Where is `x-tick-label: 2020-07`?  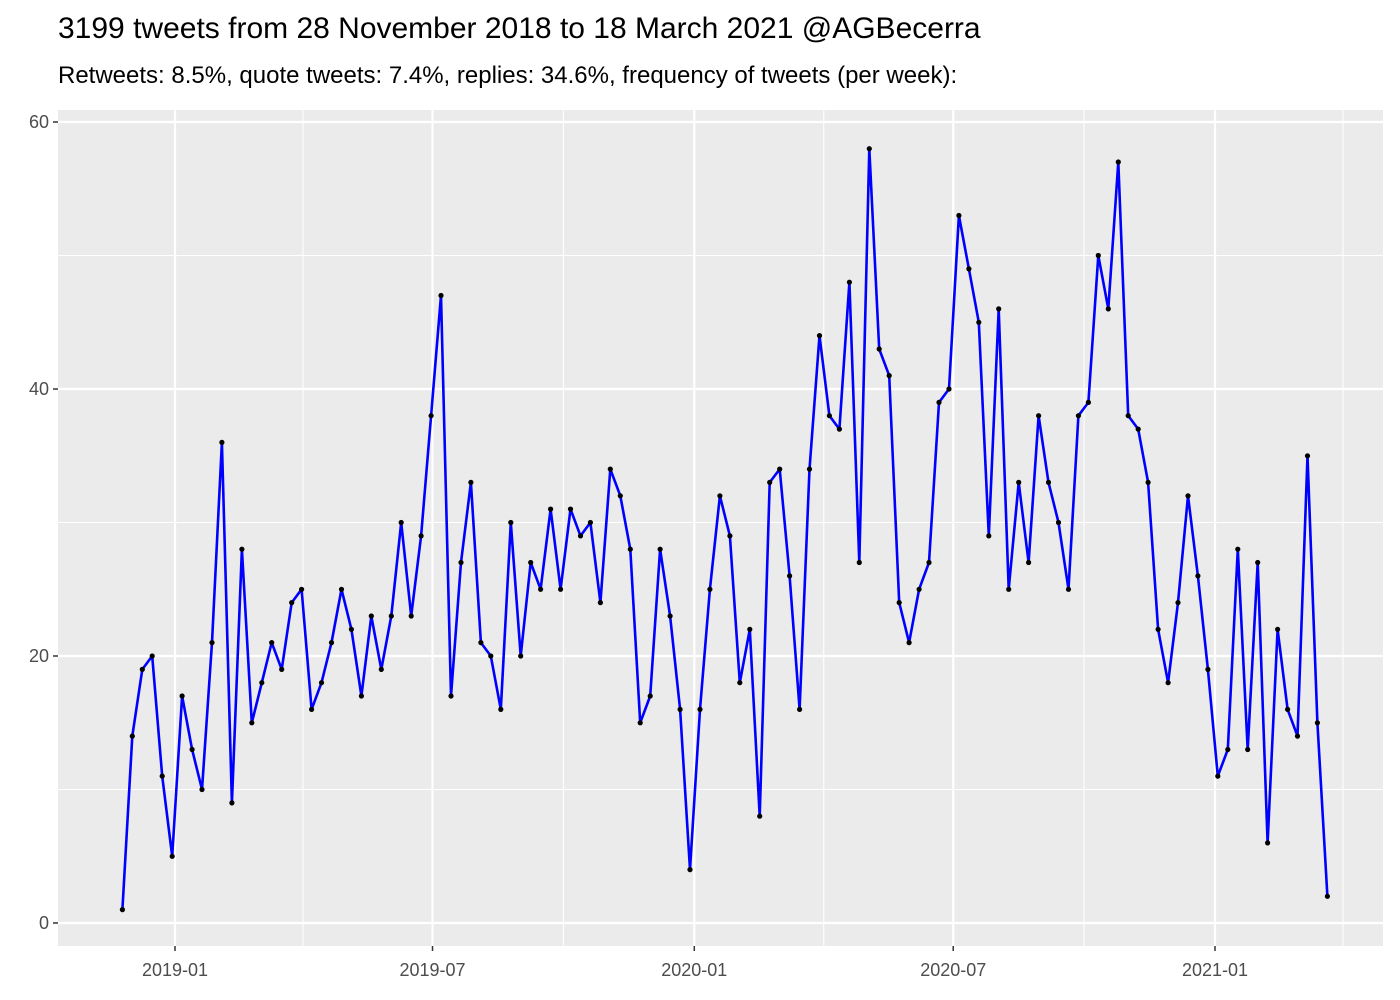
x-tick-label: 2020-07 is located at coordinates (953, 970).